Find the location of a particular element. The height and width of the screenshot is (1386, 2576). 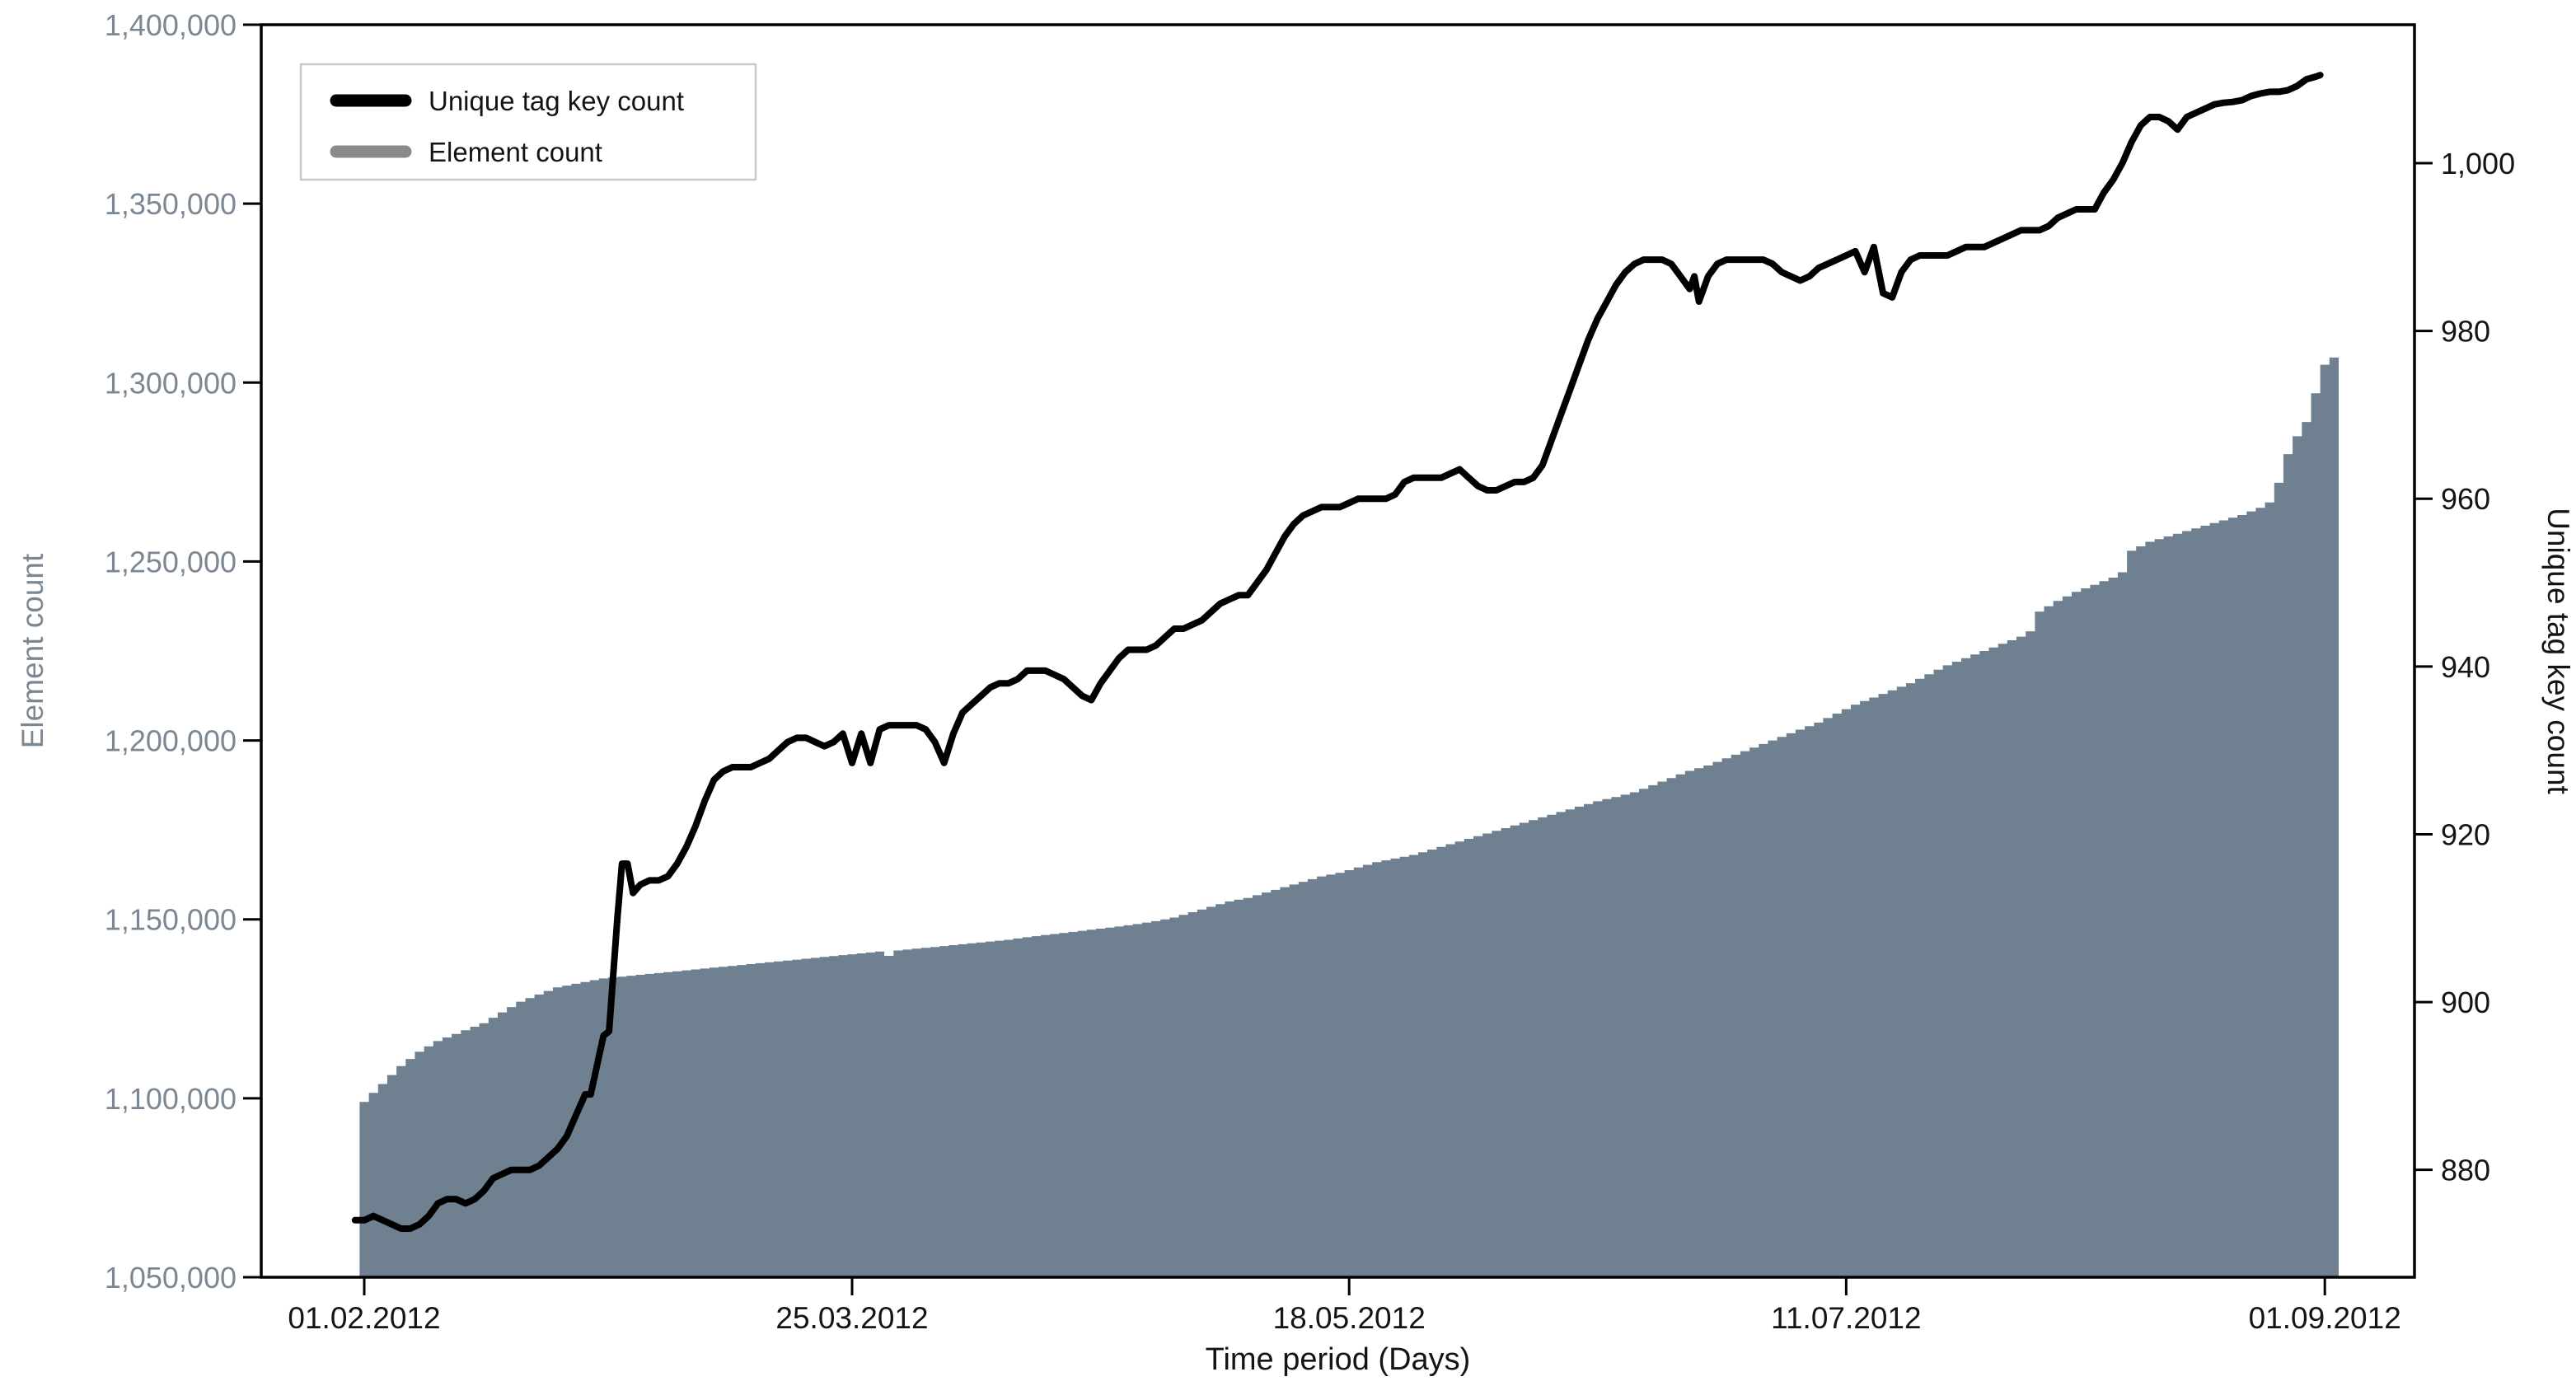

right-axis-tick-label: 1,000 is located at coordinates (2478, 163).